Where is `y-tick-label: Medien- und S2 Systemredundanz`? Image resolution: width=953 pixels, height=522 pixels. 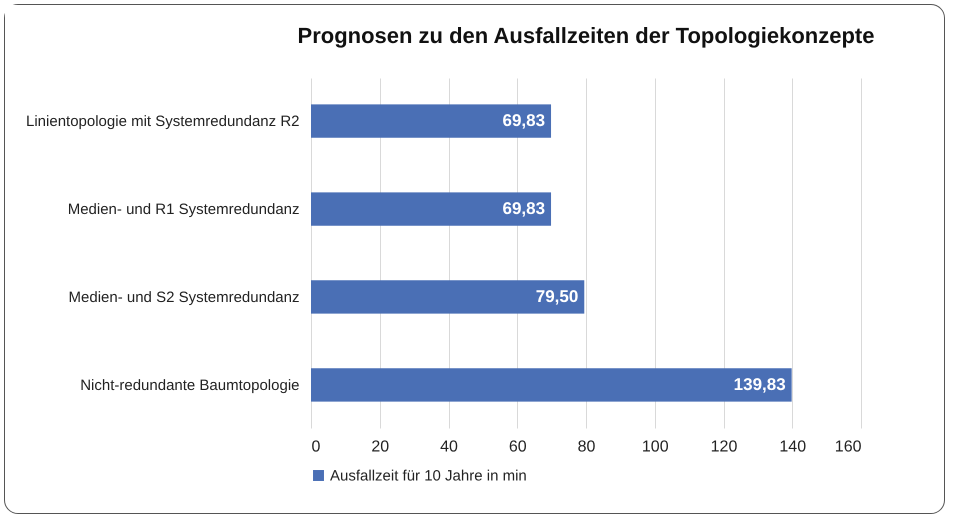 y-tick-label: Medien- und S2 Systemredundanz is located at coordinates (184, 297).